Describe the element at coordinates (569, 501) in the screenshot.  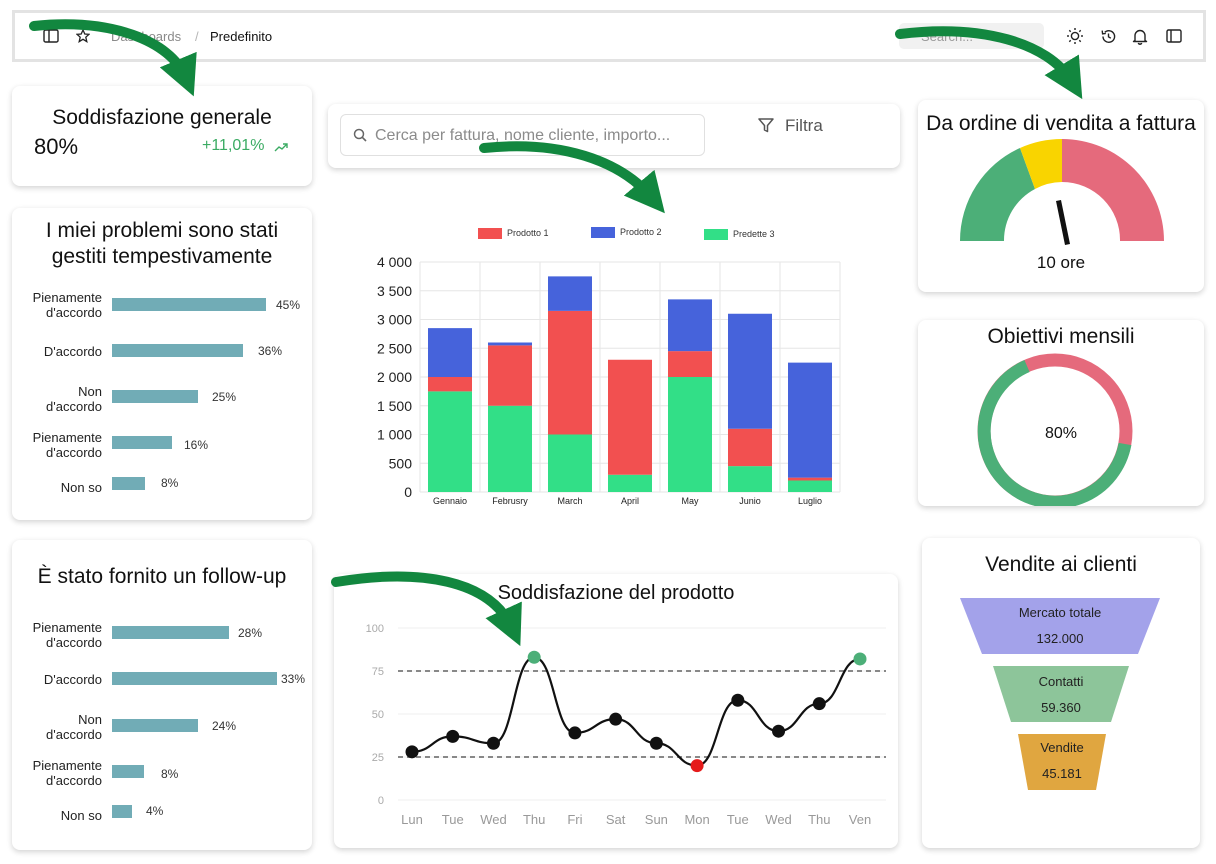
I see `x-tick-label: March` at that location.